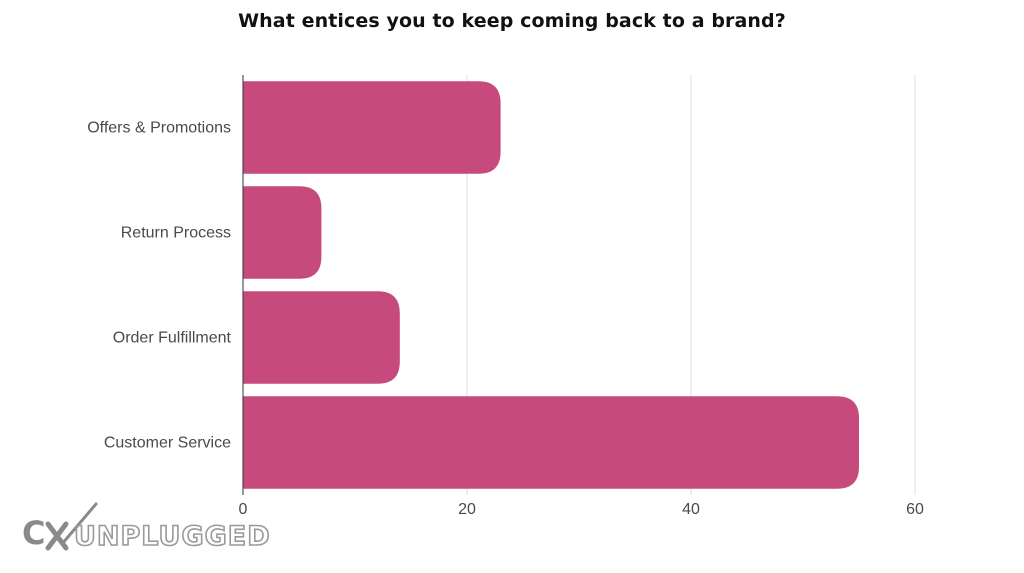 This screenshot has width=1024, height=573. I want to click on x-tick-label: 60, so click(915, 509).